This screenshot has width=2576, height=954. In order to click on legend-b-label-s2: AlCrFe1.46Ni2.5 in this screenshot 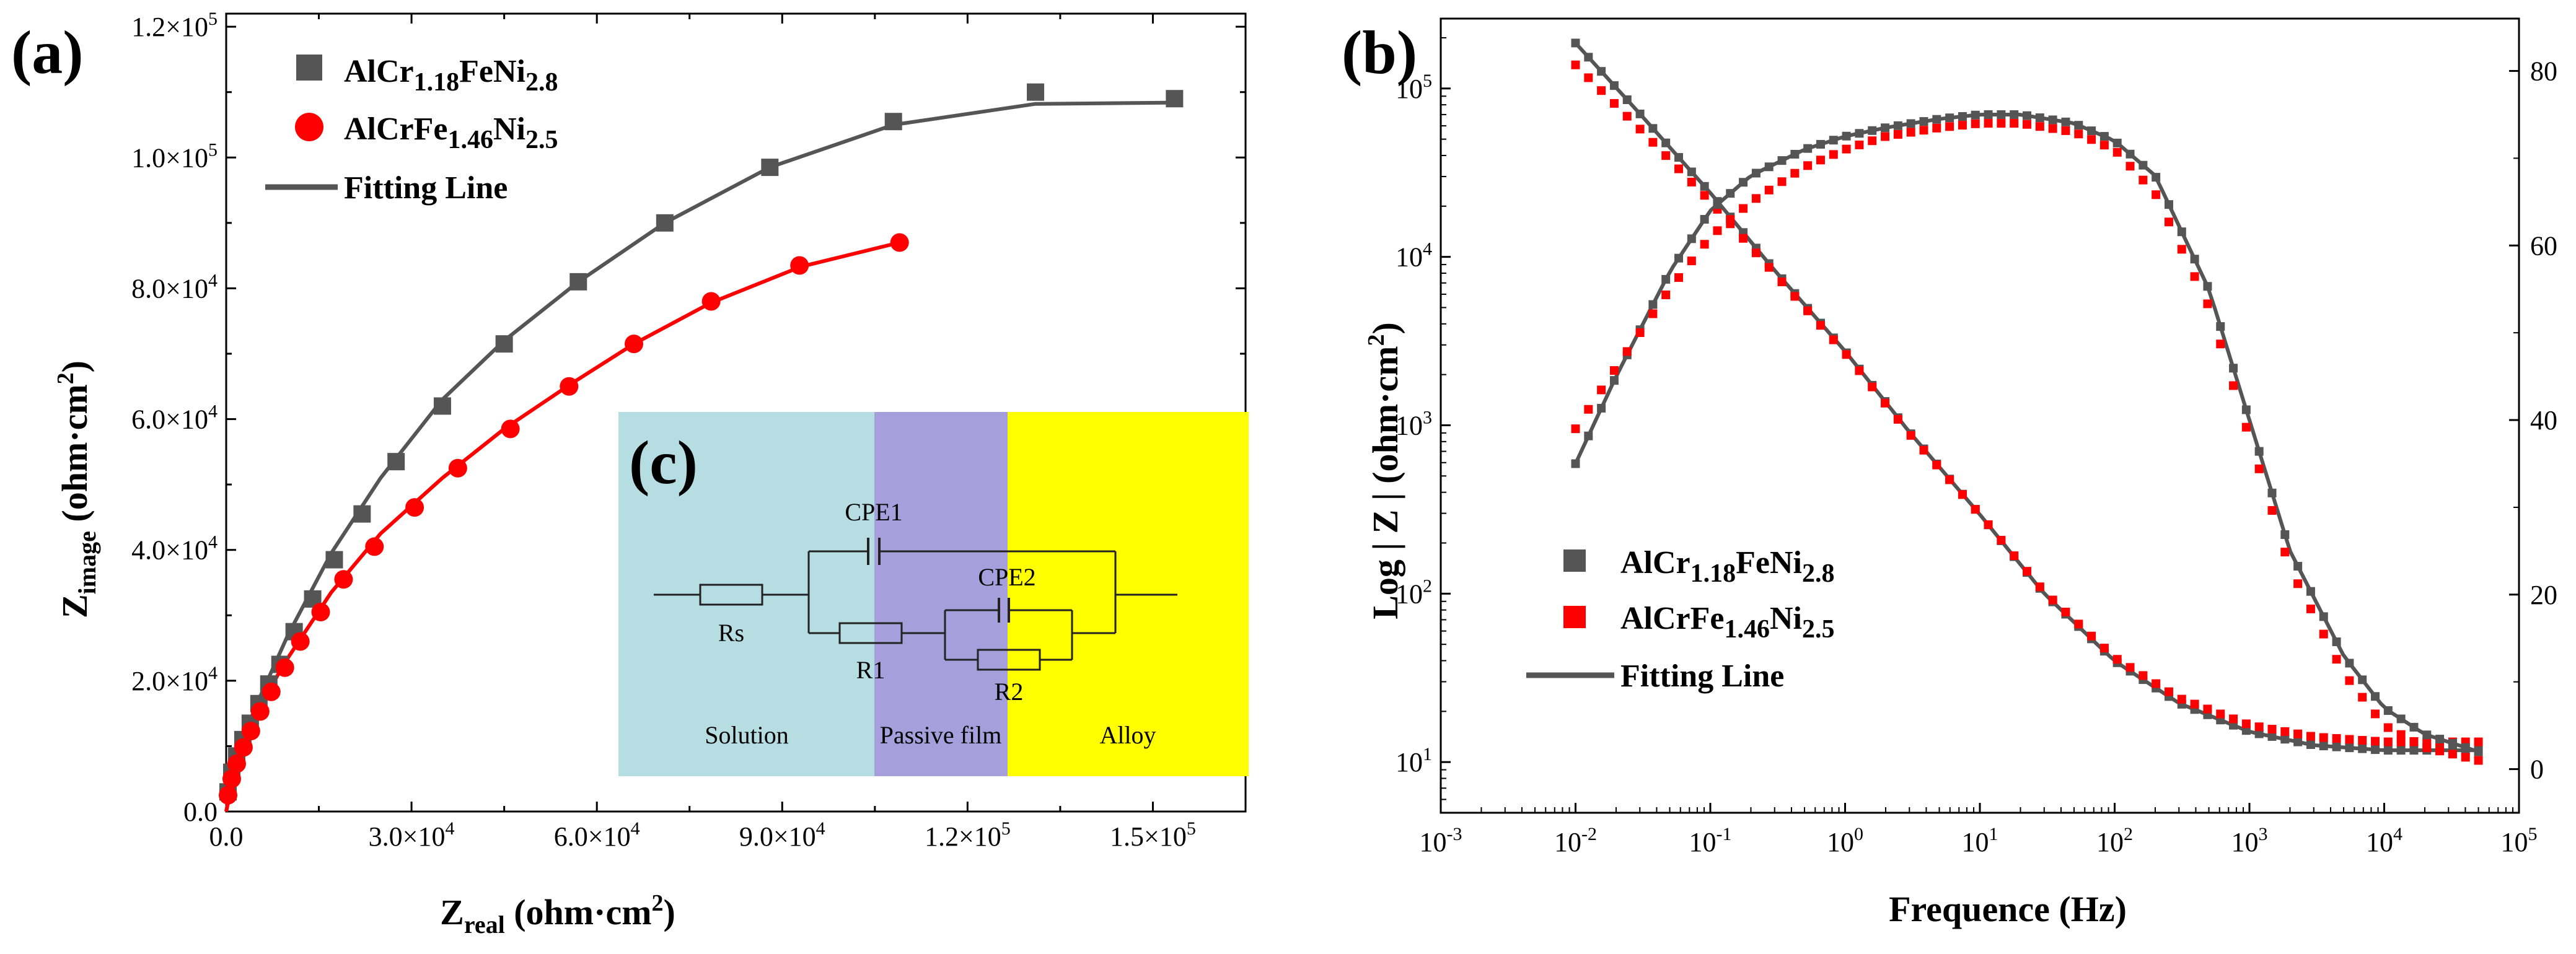, I will do `click(1727, 622)`.